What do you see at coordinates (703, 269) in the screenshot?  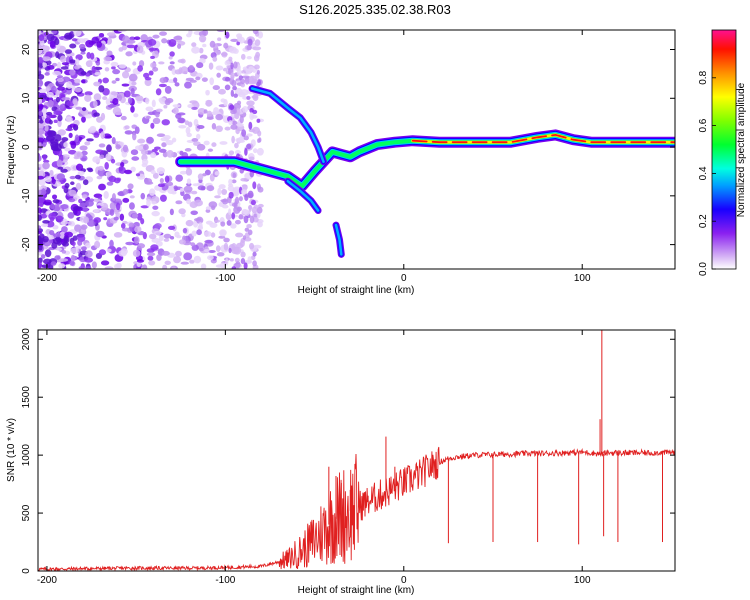 I see `colorbar-tick-label: 0.0` at bounding box center [703, 269].